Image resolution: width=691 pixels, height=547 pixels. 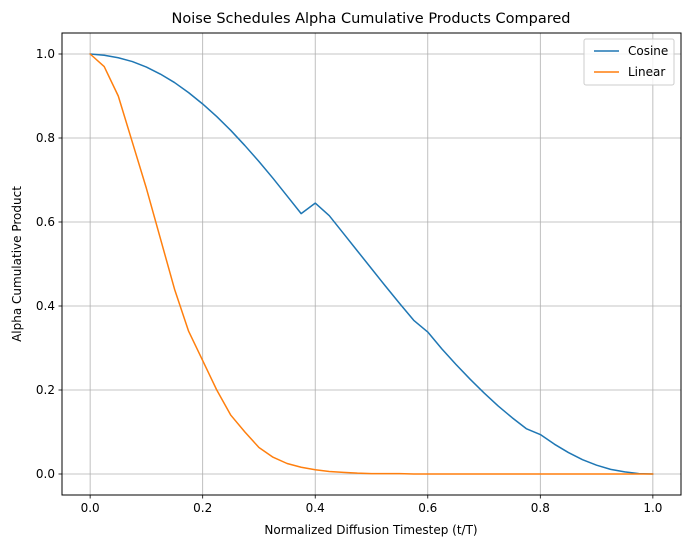 I want to click on x-tick-label: 0.8, so click(x=540, y=508).